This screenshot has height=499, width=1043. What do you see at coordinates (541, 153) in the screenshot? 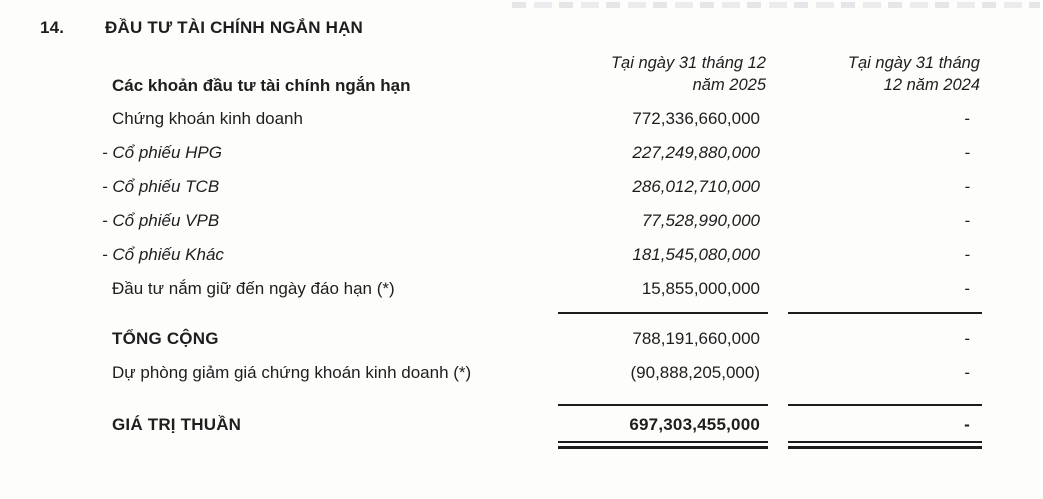
I see `table-row-hpg-shares: - Cổ phiếu HPG 227,249,880,000 -` at bounding box center [541, 153].